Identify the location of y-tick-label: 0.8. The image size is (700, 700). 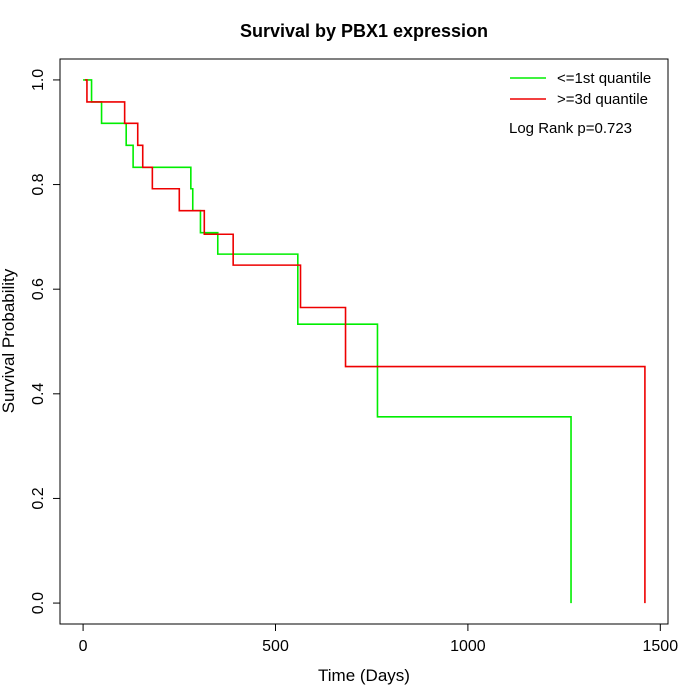
(38, 184).